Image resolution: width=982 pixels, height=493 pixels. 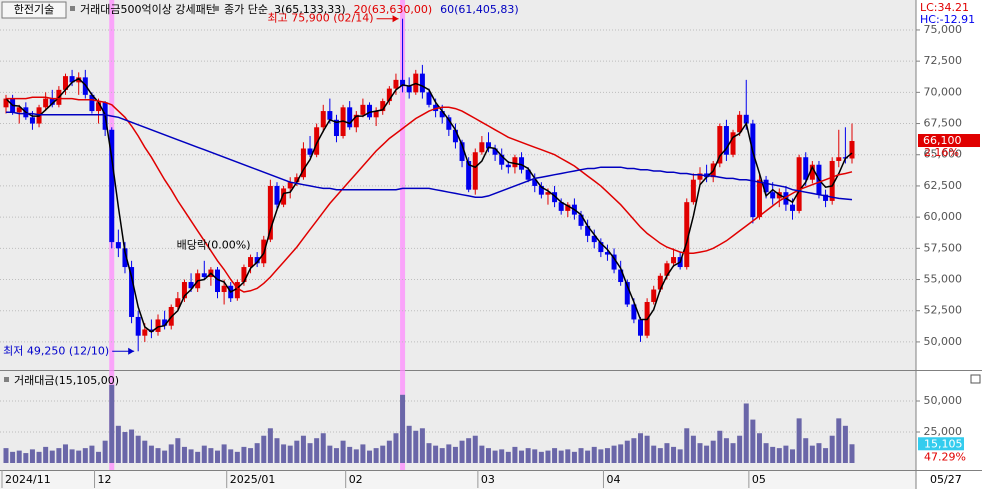 I want to click on volume-tag, so click(x=941, y=444).